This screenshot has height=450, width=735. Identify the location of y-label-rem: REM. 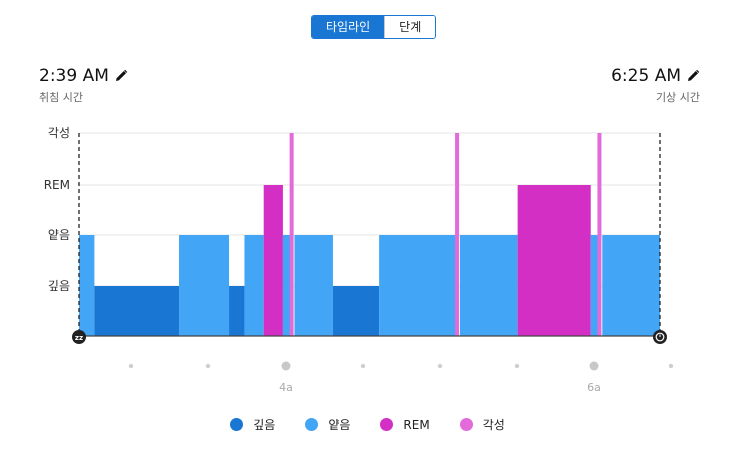
(57, 185).